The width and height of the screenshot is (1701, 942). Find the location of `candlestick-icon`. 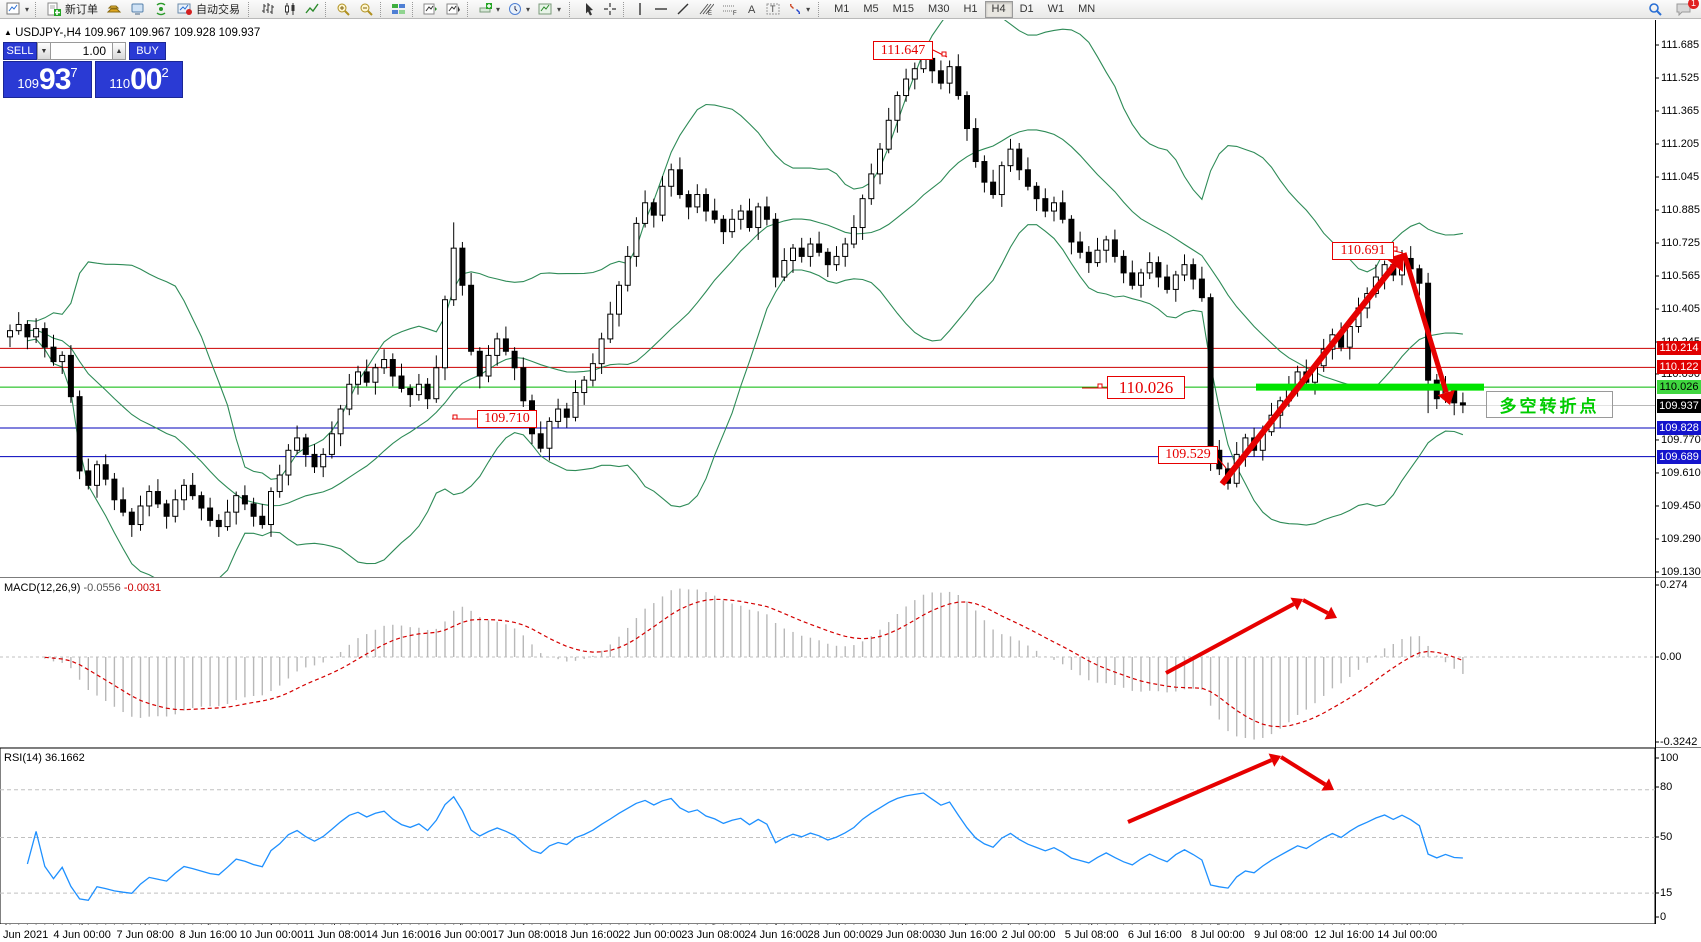

candlestick-icon is located at coordinates (290, 9).